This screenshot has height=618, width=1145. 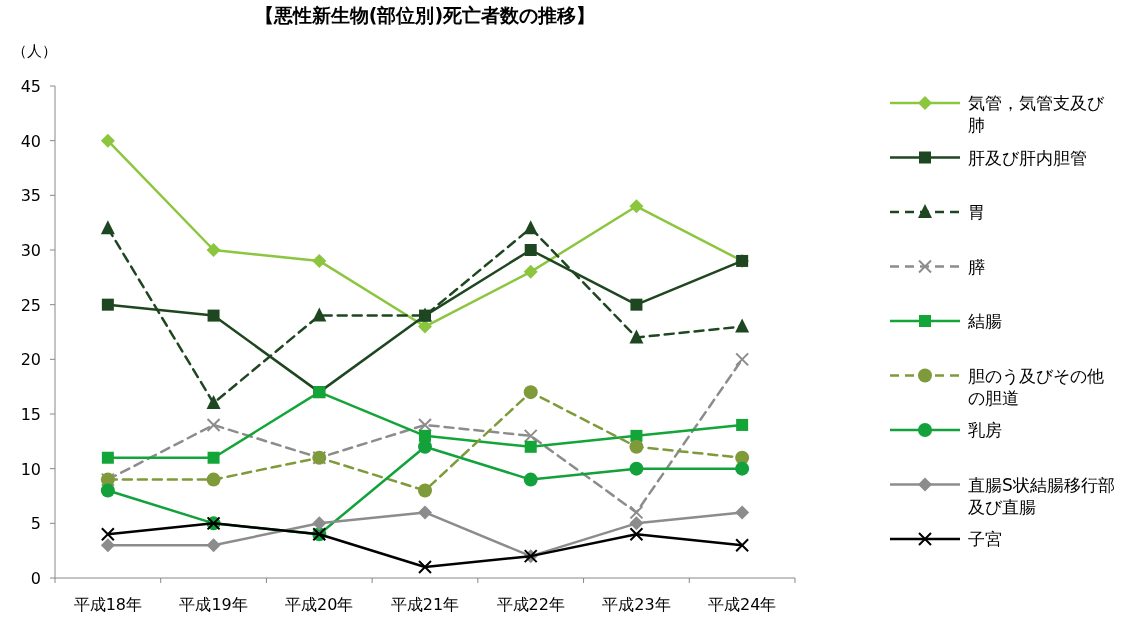 What do you see at coordinates (30, 360) in the screenshot?
I see `y-tick-label: 20` at bounding box center [30, 360].